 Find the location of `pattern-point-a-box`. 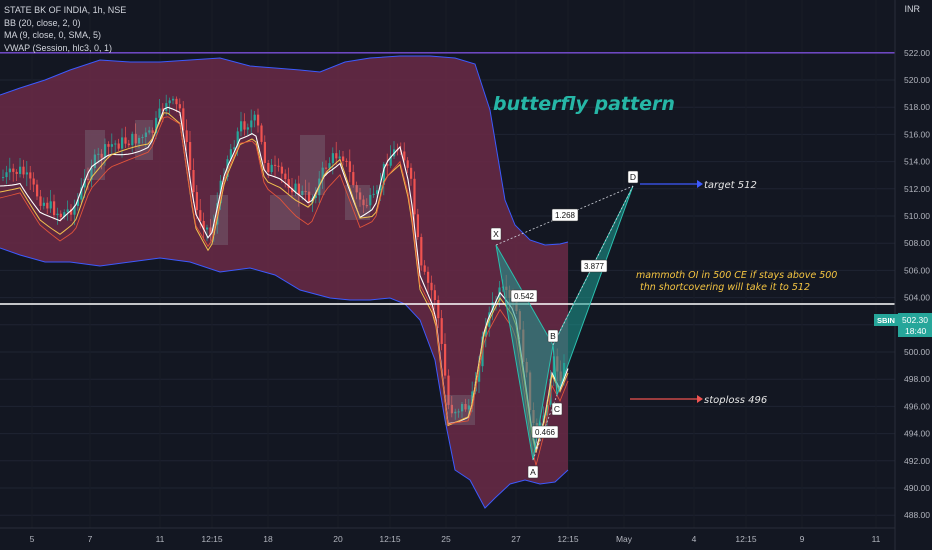

pattern-point-a-box is located at coordinates (533, 472).